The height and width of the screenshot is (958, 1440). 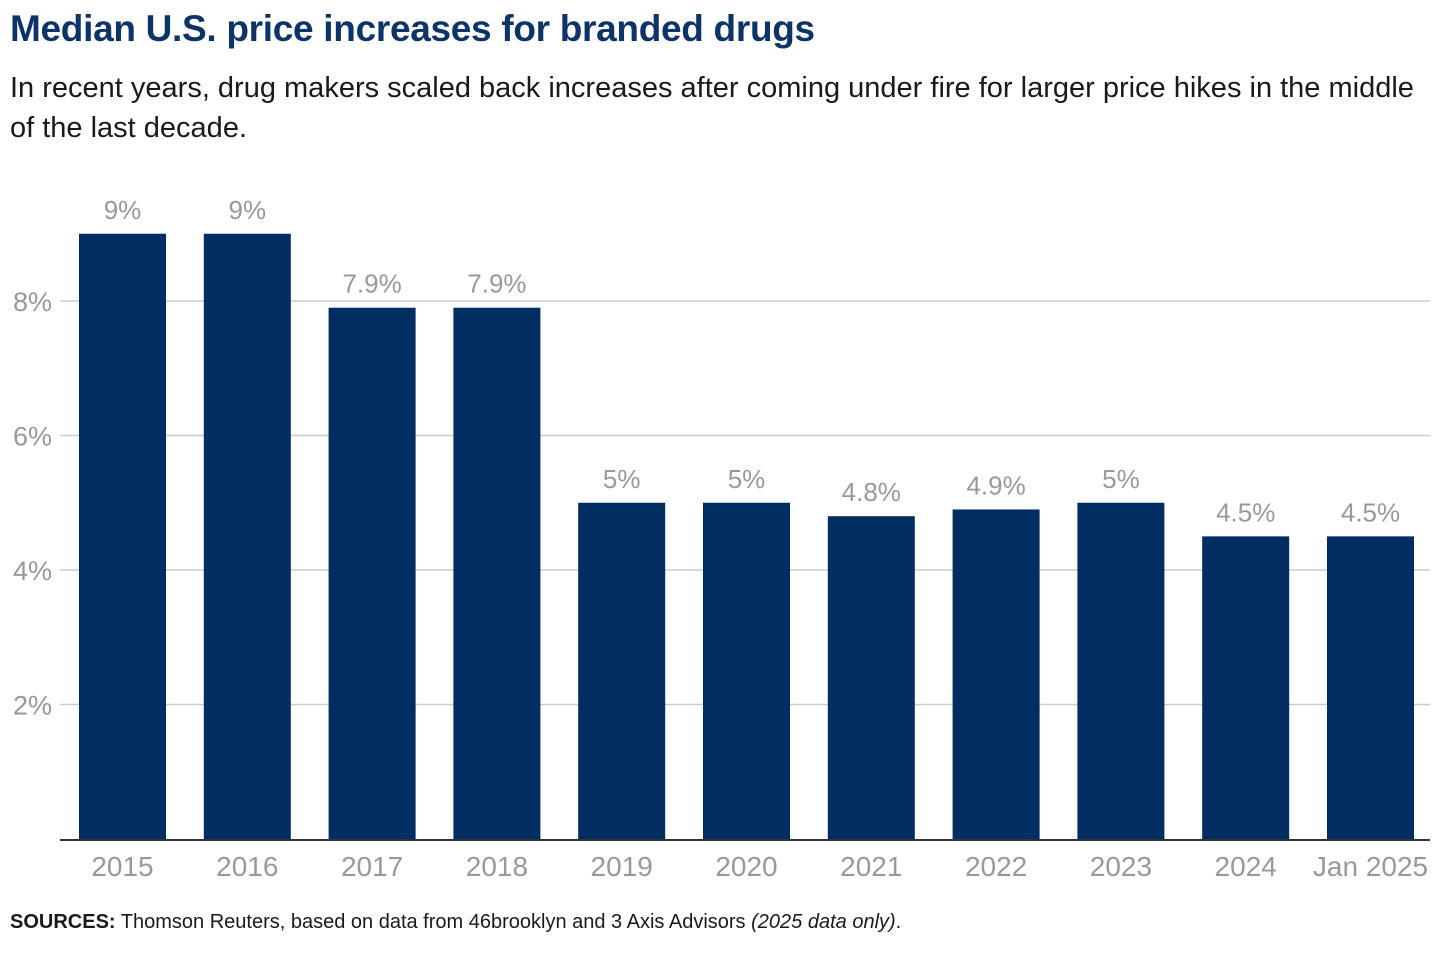 What do you see at coordinates (898, 922) in the screenshot?
I see `sources-end: .` at bounding box center [898, 922].